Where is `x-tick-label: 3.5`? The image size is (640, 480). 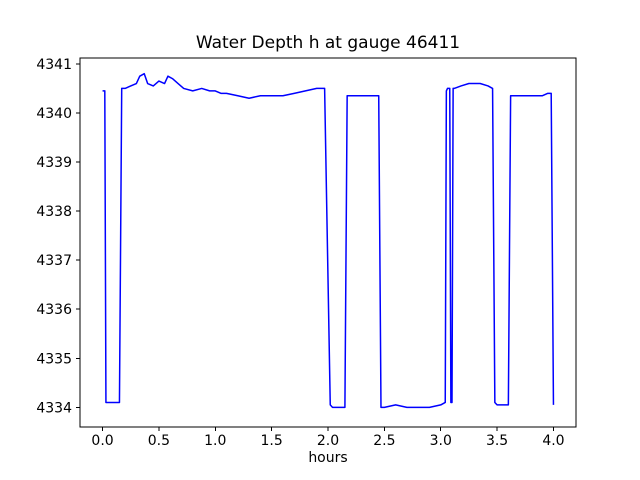
x-tick-label: 3.5 is located at coordinates (497, 441).